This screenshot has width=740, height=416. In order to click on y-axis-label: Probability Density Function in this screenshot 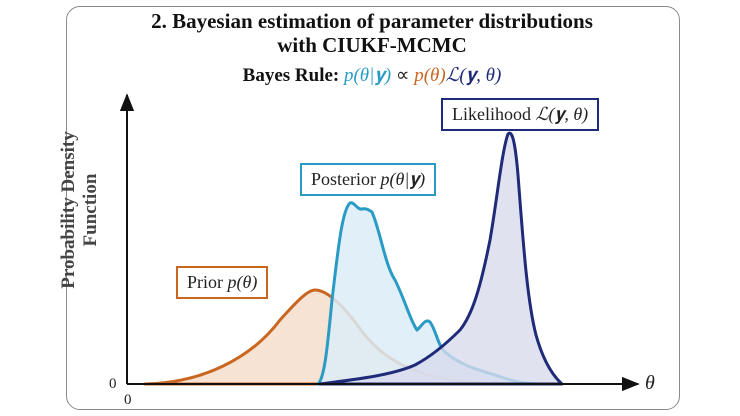, I will do `click(79, 210)`.